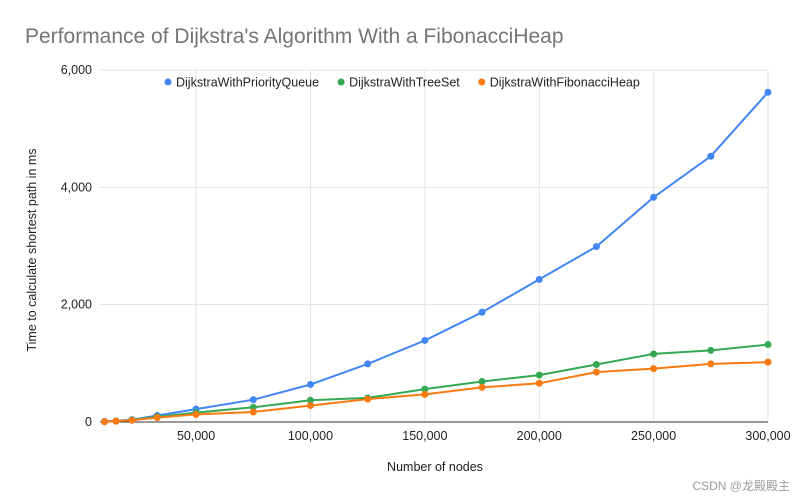 This screenshot has height=500, width=800. Describe the element at coordinates (767, 436) in the screenshot. I see `x-tick-label: 300,000` at that location.